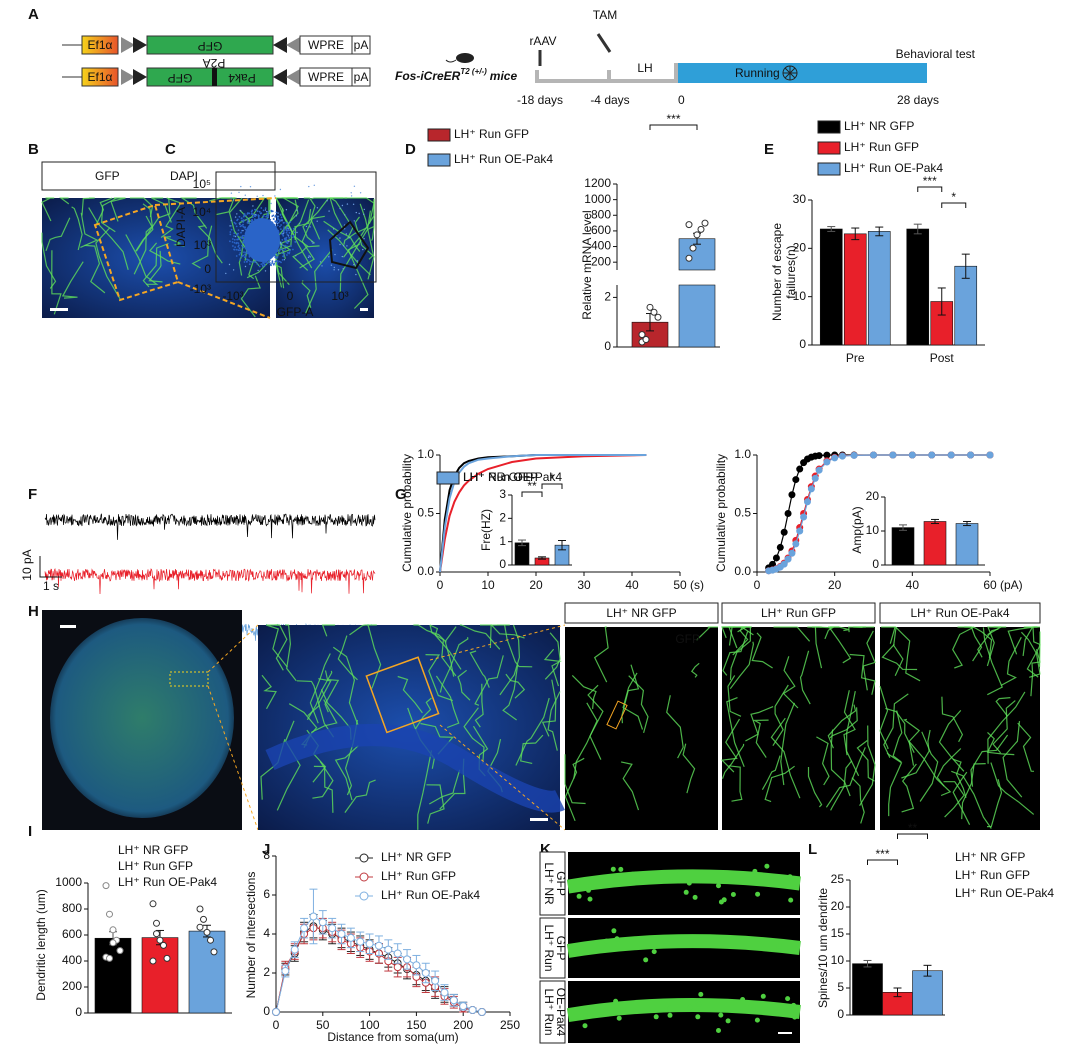  I want to click on flow-core, so click(262, 240).